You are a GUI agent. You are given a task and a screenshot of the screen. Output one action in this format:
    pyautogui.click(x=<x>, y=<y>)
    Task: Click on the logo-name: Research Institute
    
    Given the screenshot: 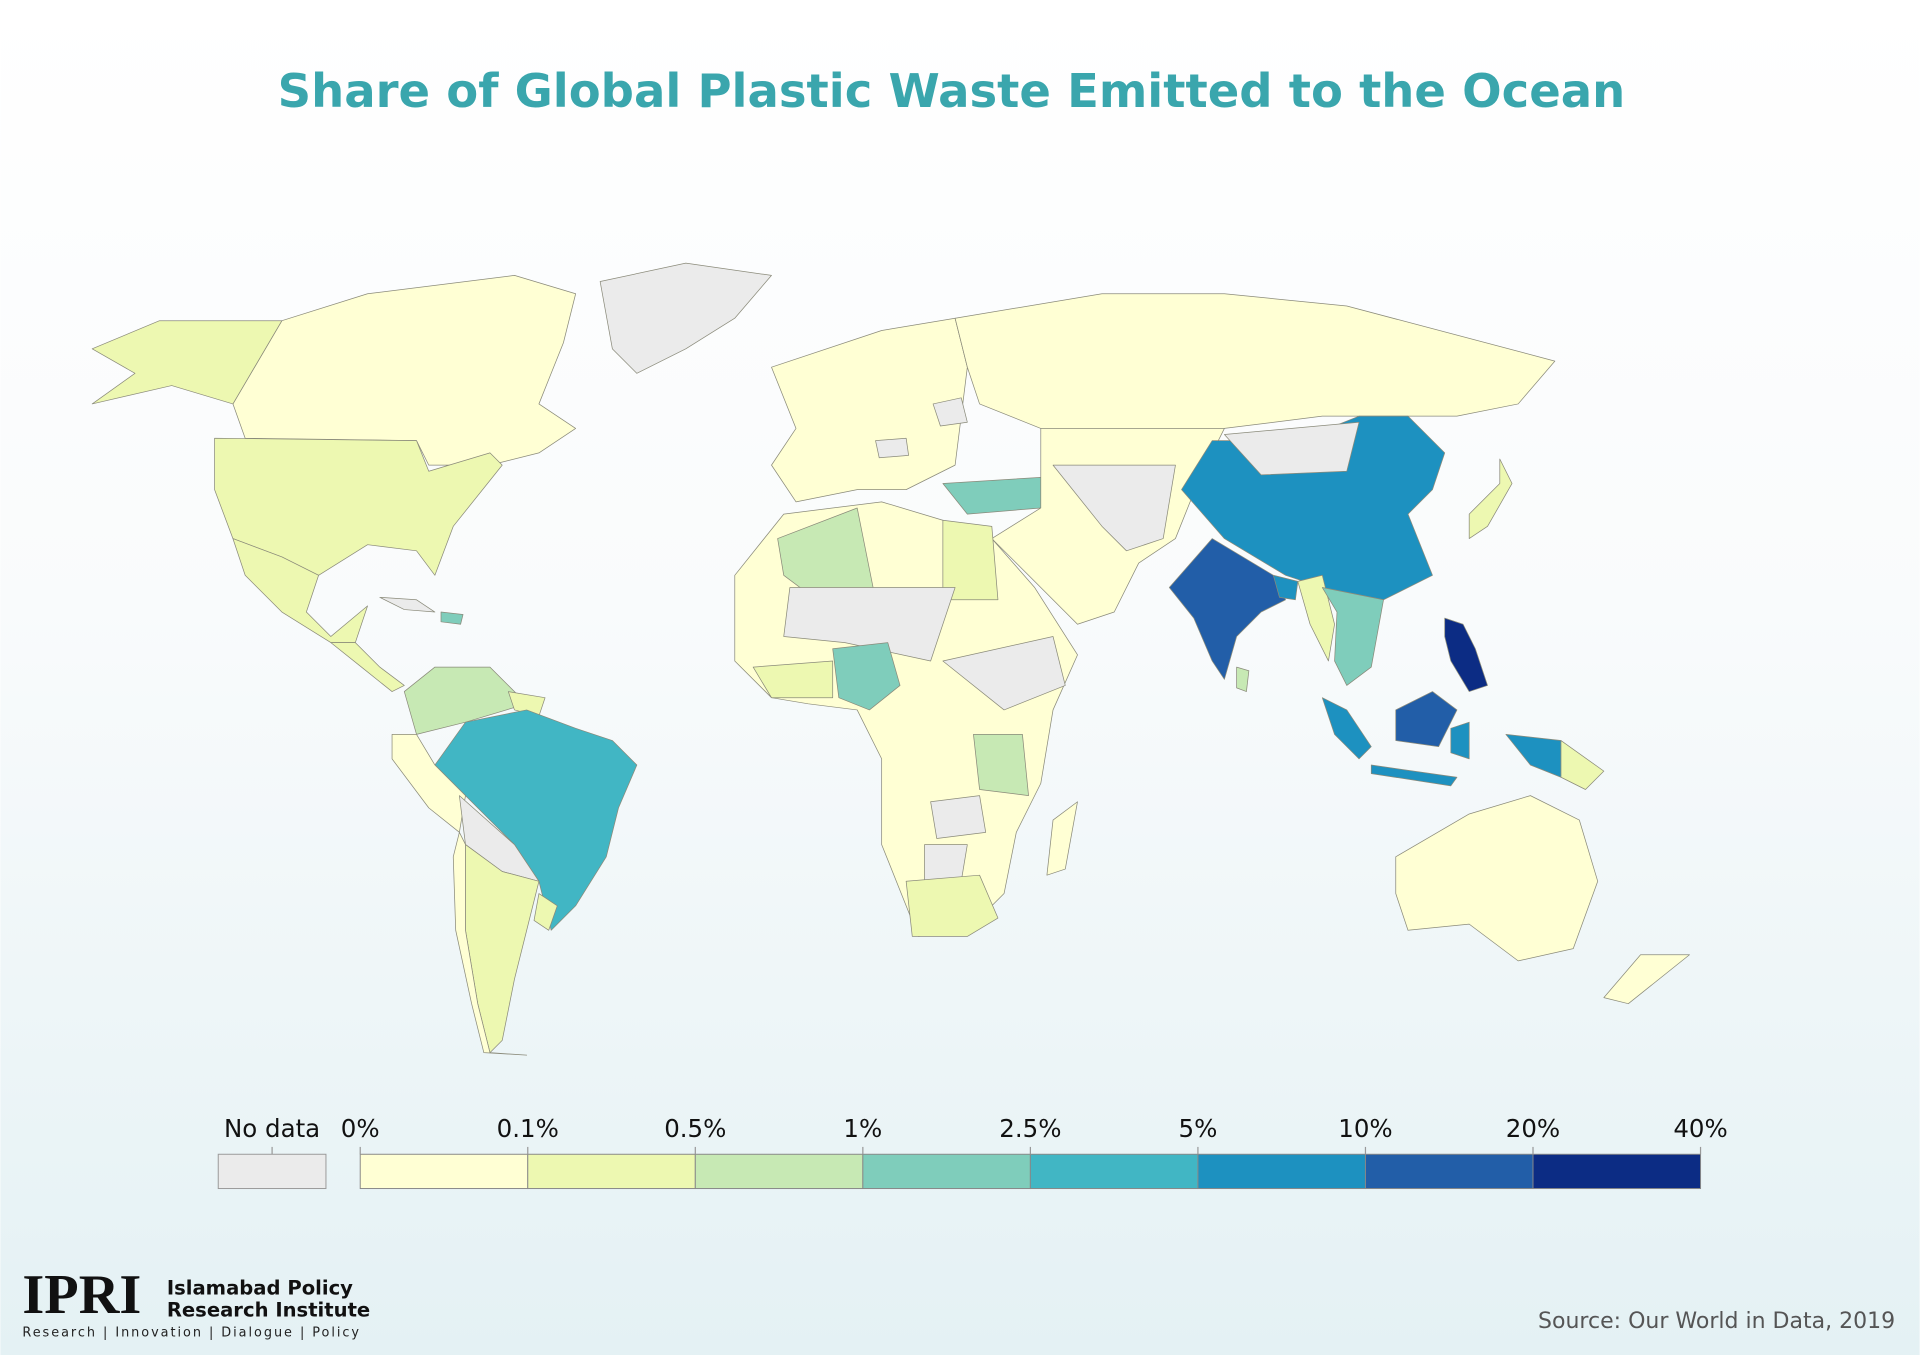 What is the action you would take?
    pyautogui.click(x=268, y=1309)
    